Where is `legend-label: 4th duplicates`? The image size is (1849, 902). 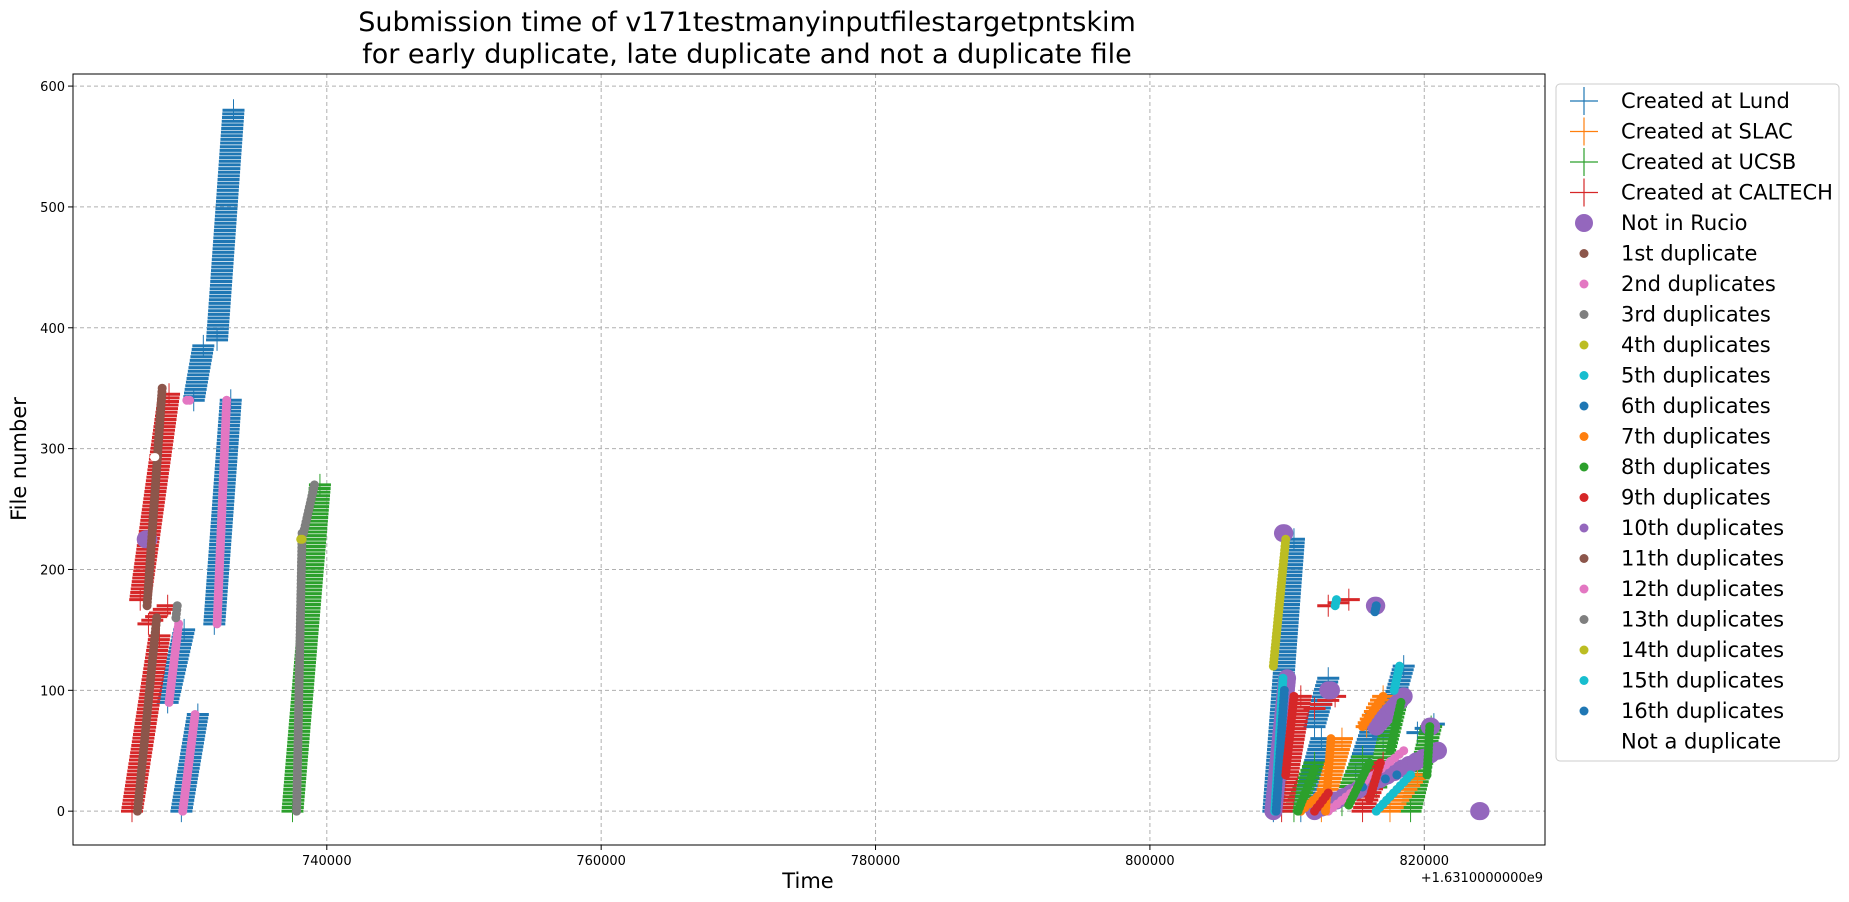 legend-label: 4th duplicates is located at coordinates (1696, 345).